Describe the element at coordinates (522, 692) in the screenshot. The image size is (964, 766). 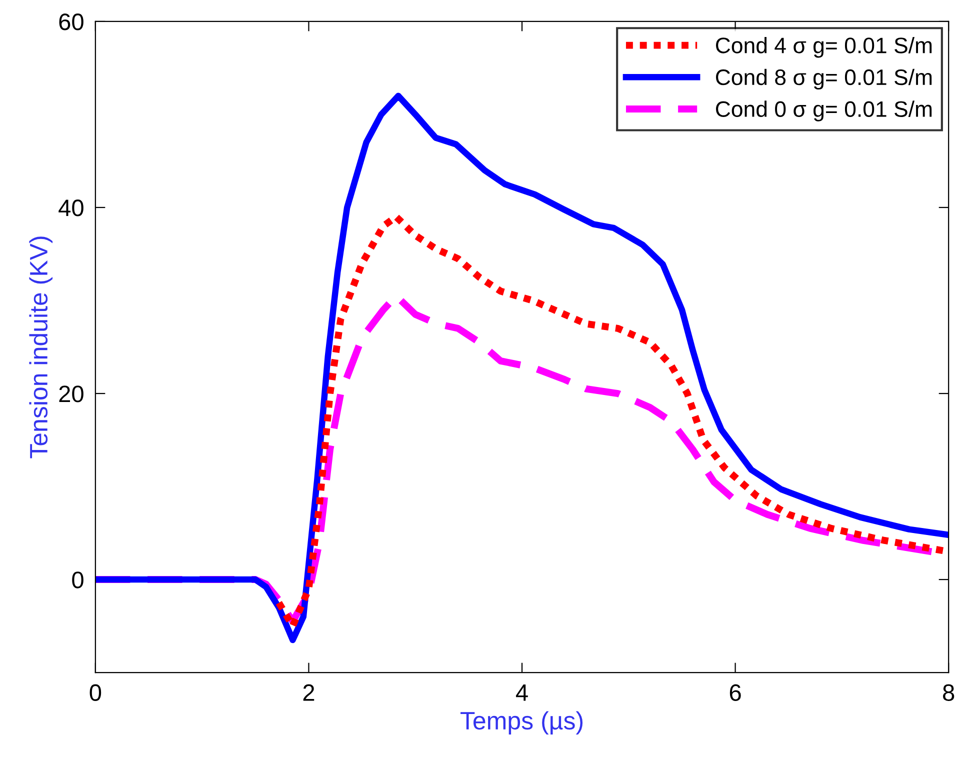
I see `x-tick-label: 4` at that location.